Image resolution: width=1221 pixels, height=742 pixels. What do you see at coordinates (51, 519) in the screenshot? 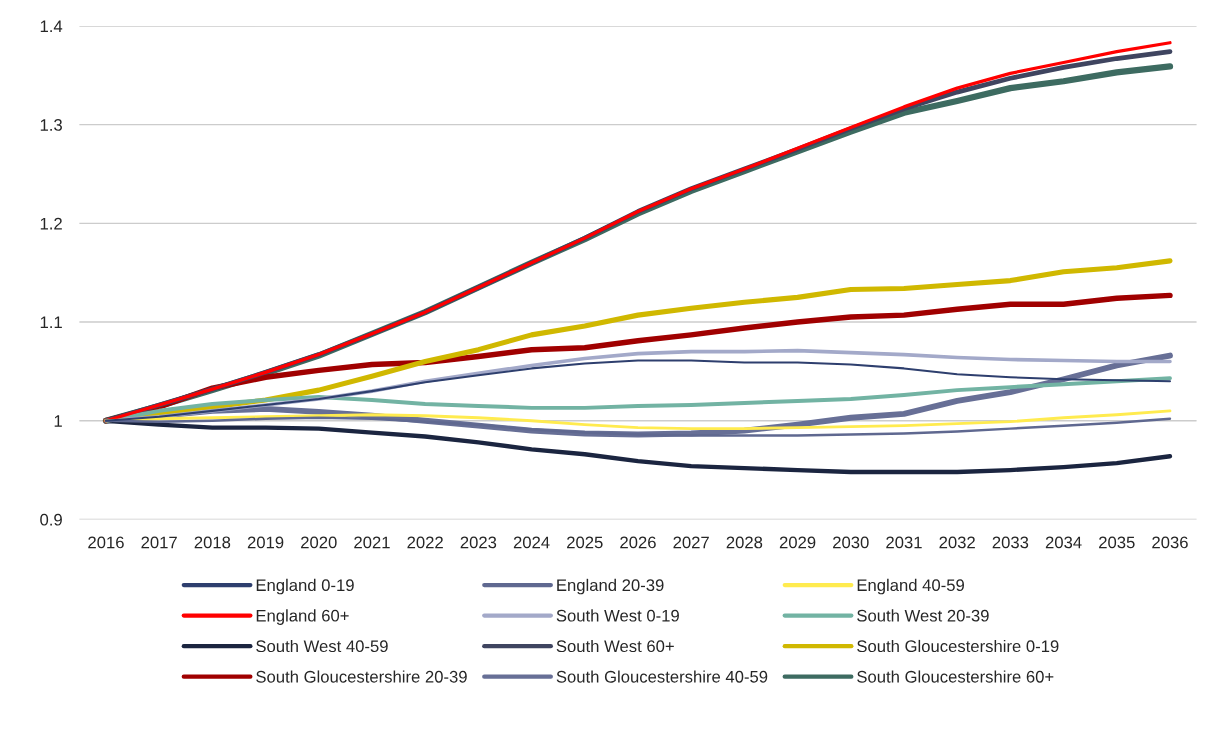
I see `y-tick-label: 0.9` at bounding box center [51, 519].